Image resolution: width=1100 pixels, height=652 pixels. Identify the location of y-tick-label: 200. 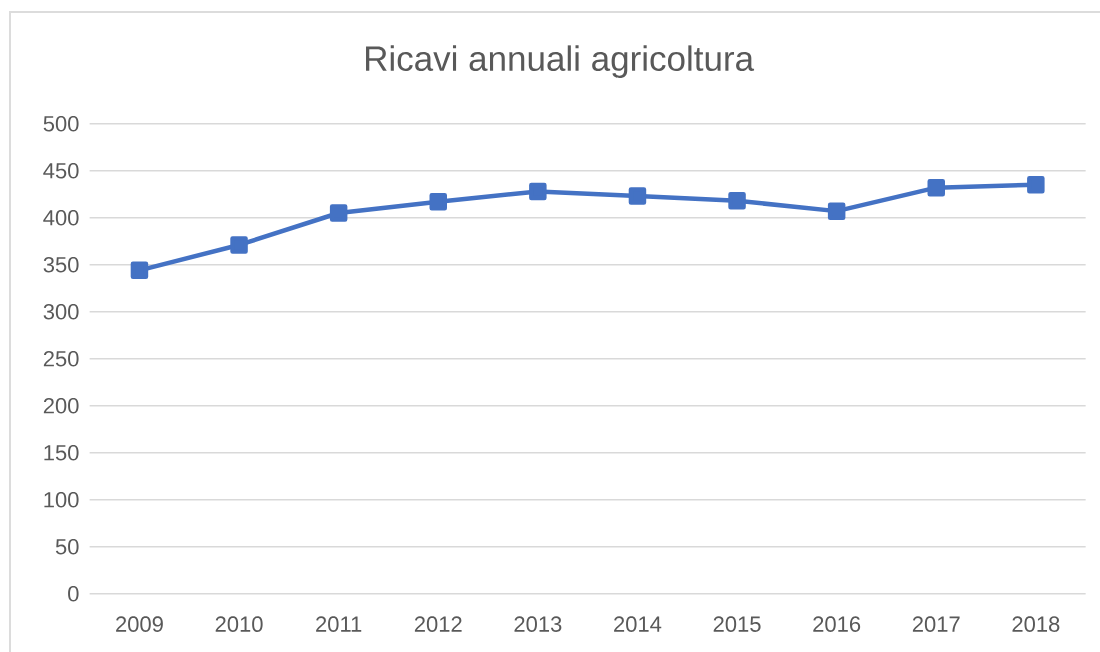
(61, 405).